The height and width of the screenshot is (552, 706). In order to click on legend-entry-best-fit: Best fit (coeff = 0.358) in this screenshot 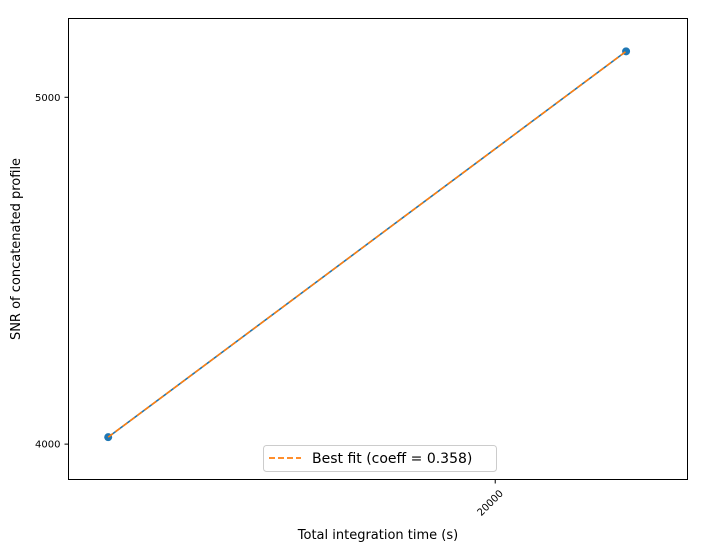, I will do `click(392, 459)`.